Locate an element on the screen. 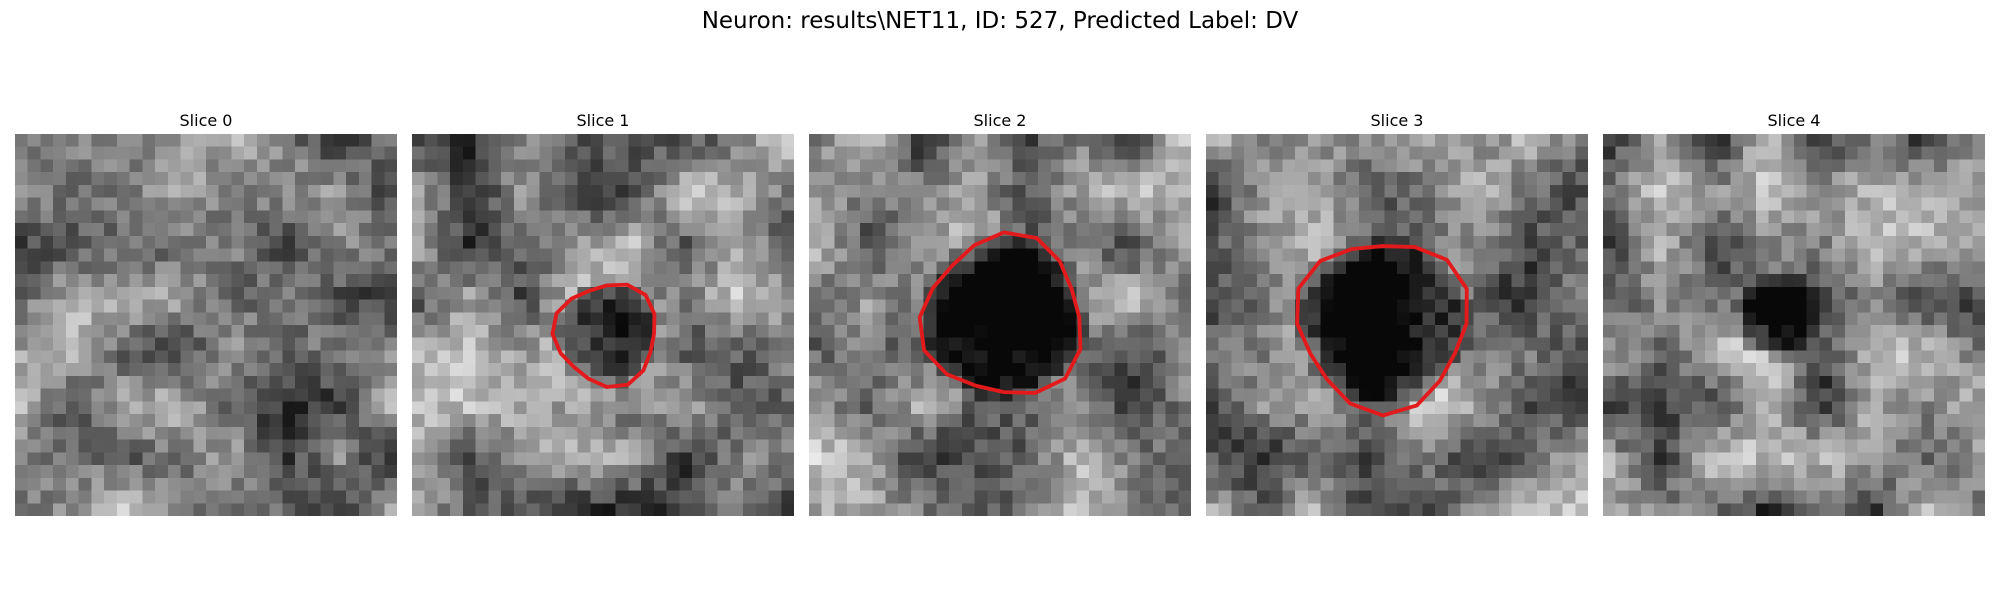 The width and height of the screenshot is (2000, 600). slice-panel-4: Slice 4 is located at coordinates (1794, 313).